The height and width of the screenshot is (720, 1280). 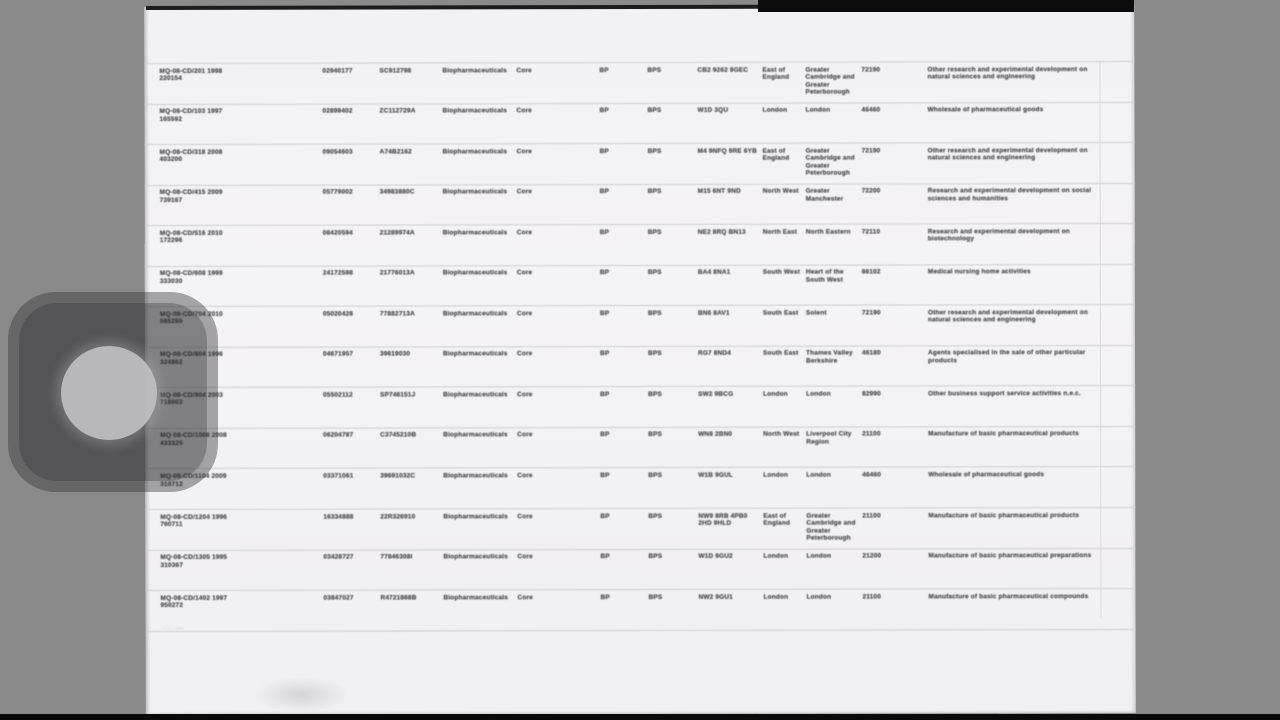 I want to click on registration-number-cell: 77882713A, so click(x=397, y=314).